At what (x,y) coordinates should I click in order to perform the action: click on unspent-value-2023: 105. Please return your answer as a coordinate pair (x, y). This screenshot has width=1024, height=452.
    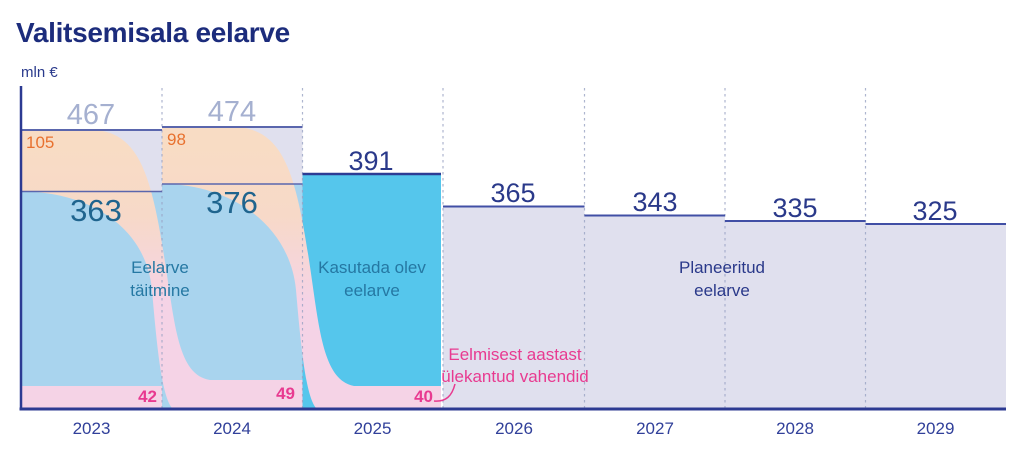
    Looking at the image, I should click on (40, 142).